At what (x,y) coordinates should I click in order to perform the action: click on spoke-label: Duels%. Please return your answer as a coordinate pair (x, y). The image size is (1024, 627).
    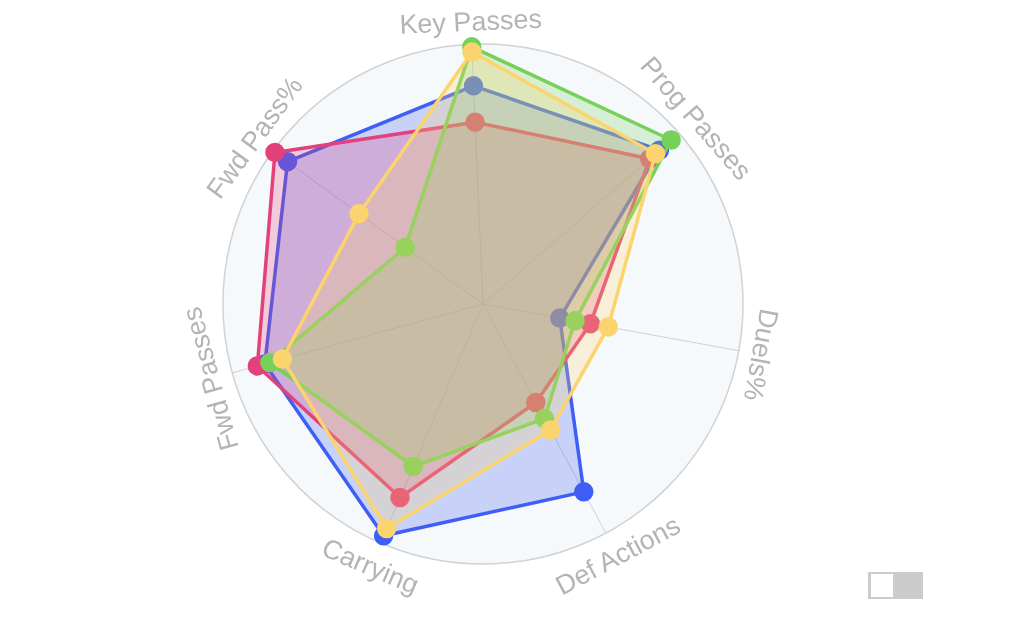
    Looking at the image, I should click on (761, 355).